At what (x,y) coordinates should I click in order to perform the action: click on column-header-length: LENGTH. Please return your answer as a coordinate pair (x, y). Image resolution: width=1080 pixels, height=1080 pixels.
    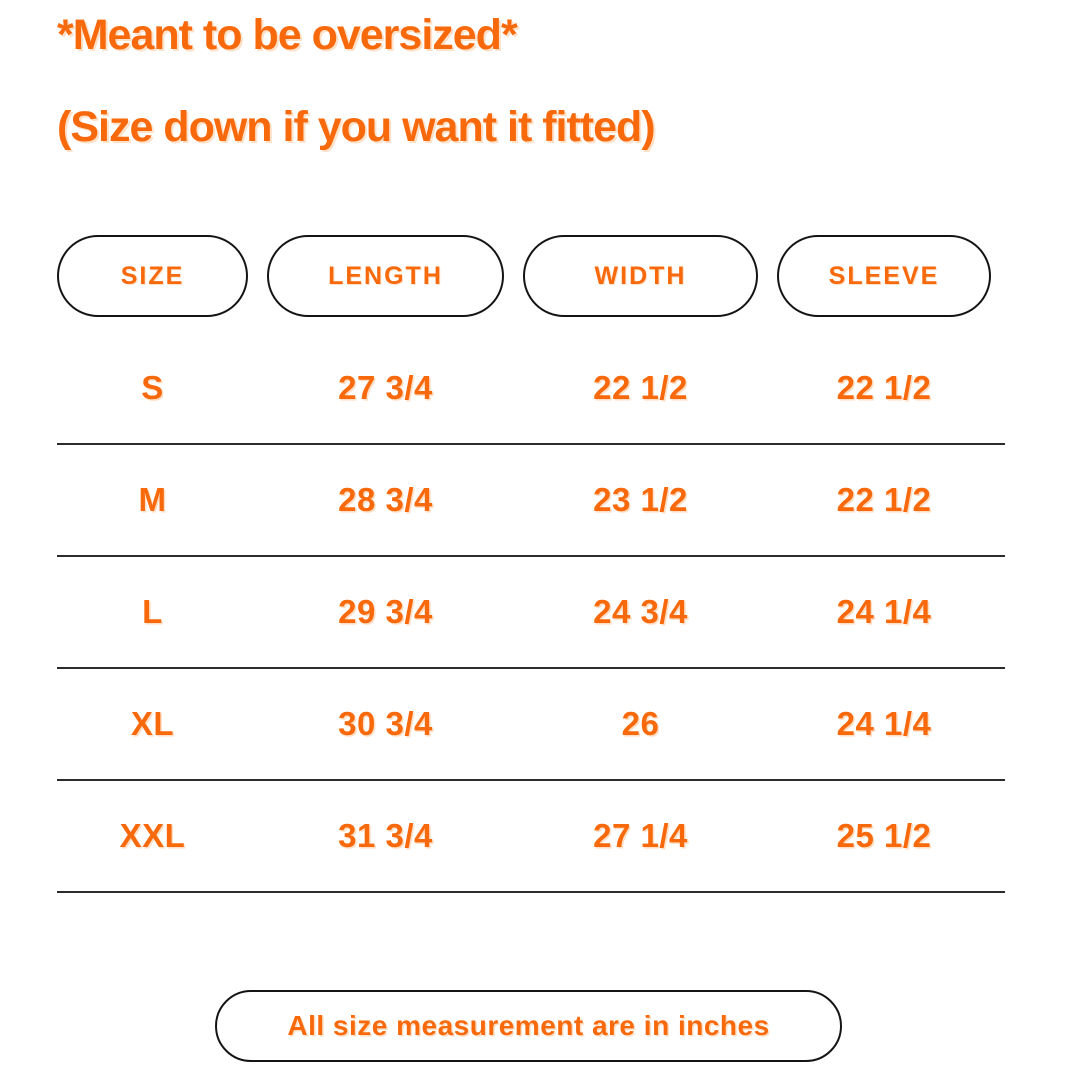
    Looking at the image, I should click on (385, 276).